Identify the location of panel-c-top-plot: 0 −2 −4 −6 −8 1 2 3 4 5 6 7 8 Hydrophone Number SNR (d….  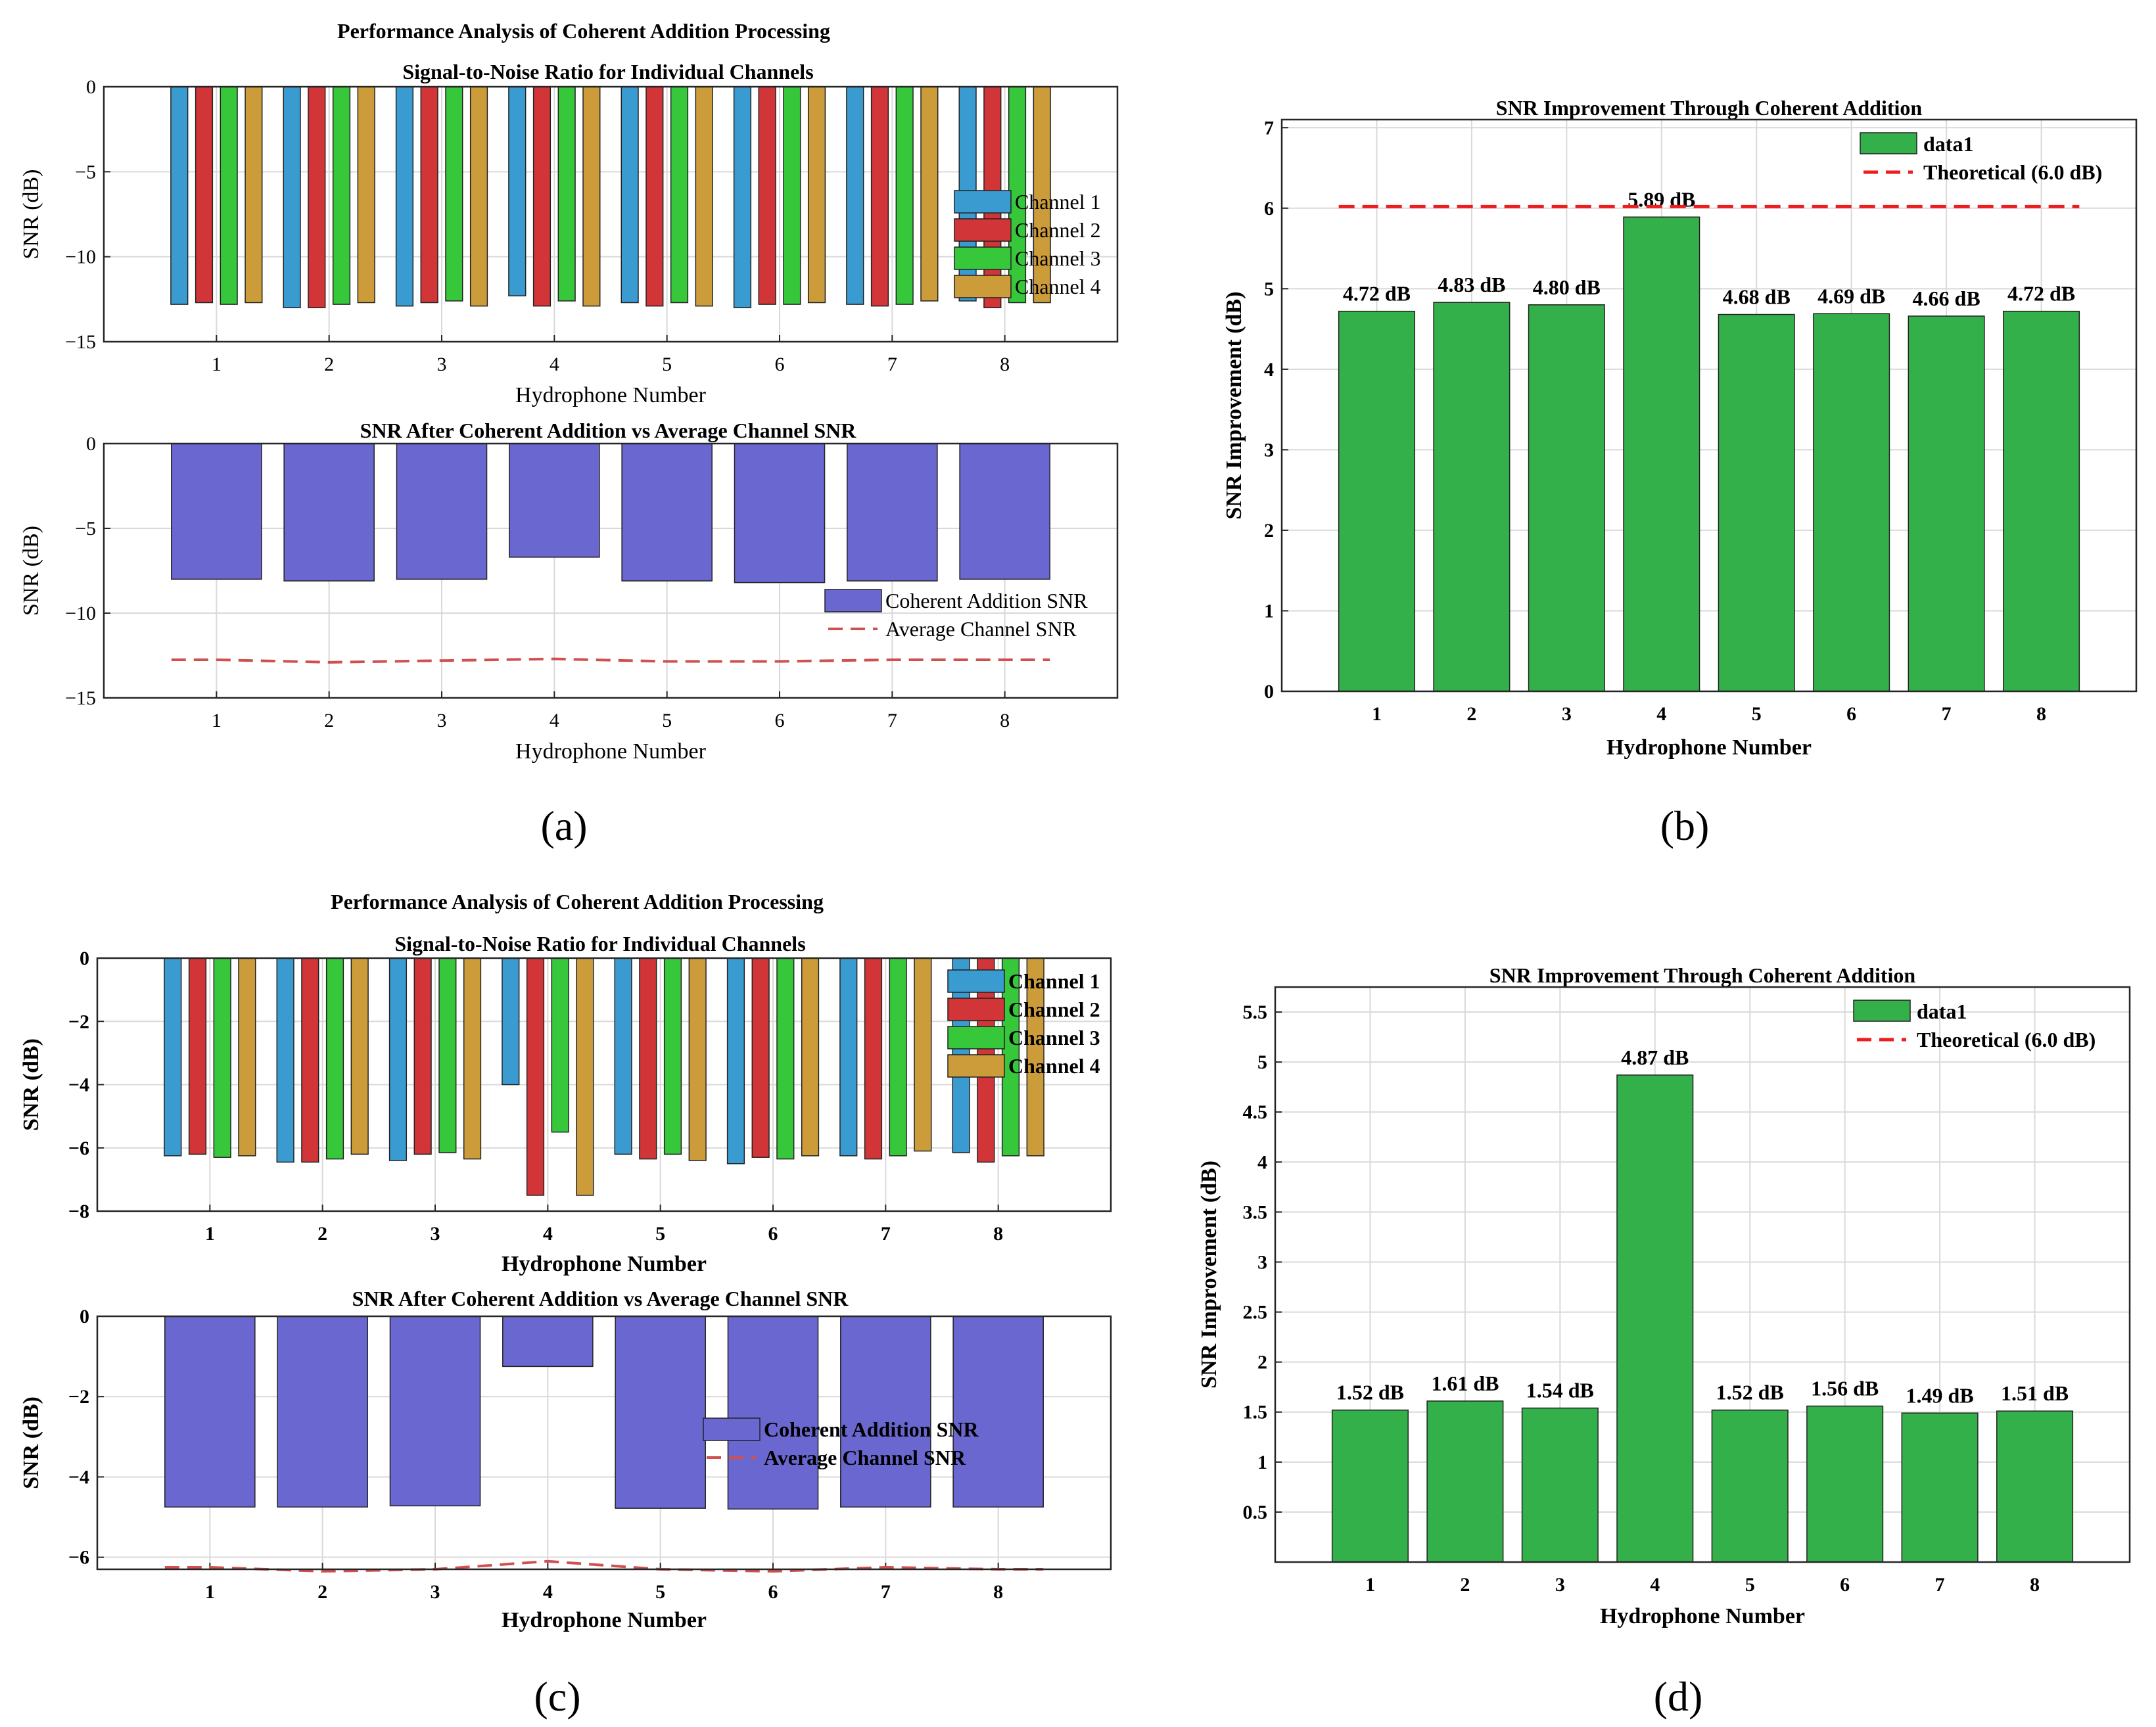
(566, 1112).